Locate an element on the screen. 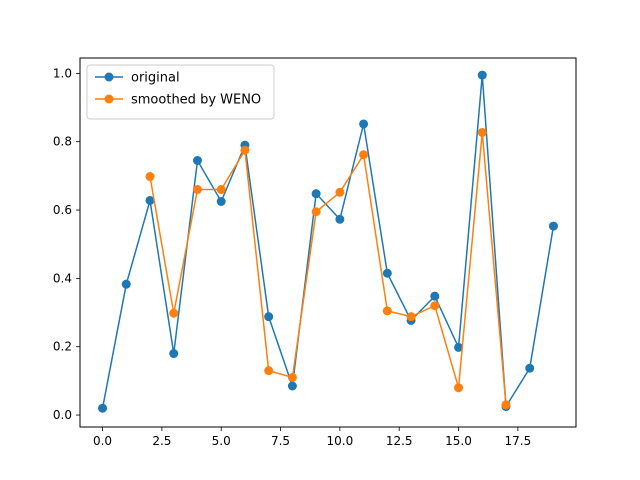 This screenshot has width=640, height=480. y-tick-label: 1.0 is located at coordinates (62, 73).